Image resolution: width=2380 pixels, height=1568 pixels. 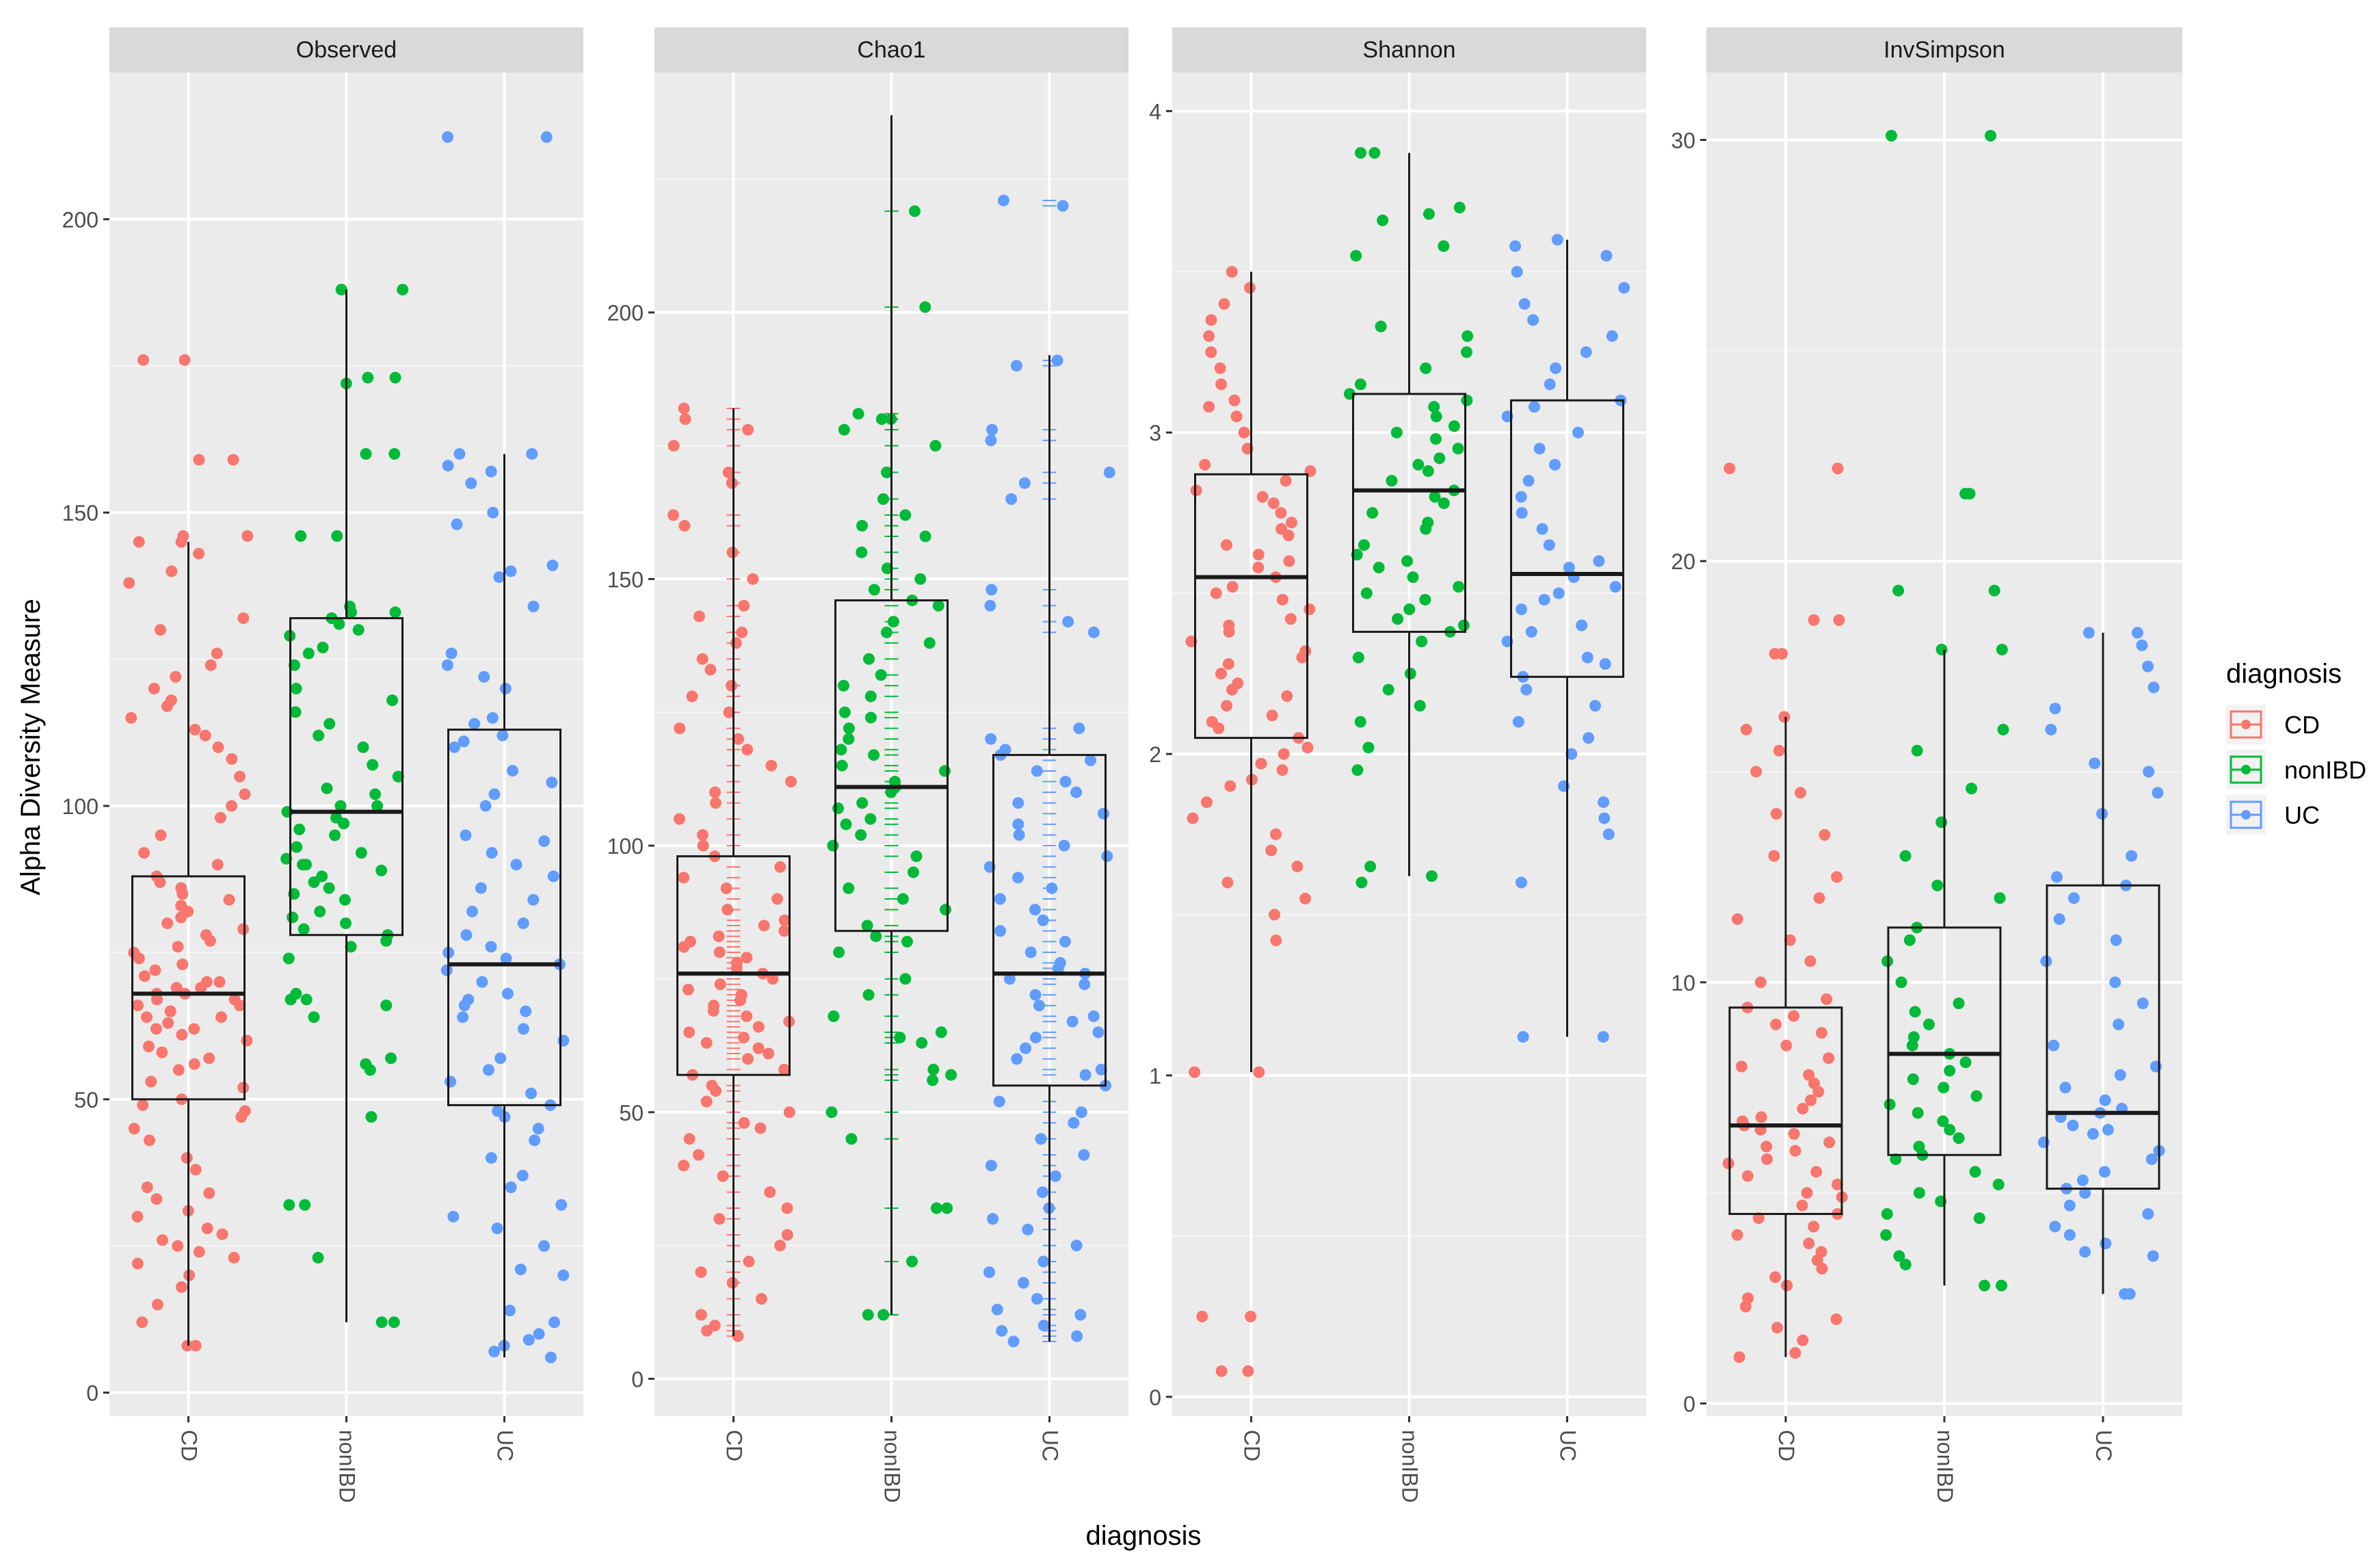 I want to click on x-tick-label: CD, so click(x=734, y=1445).